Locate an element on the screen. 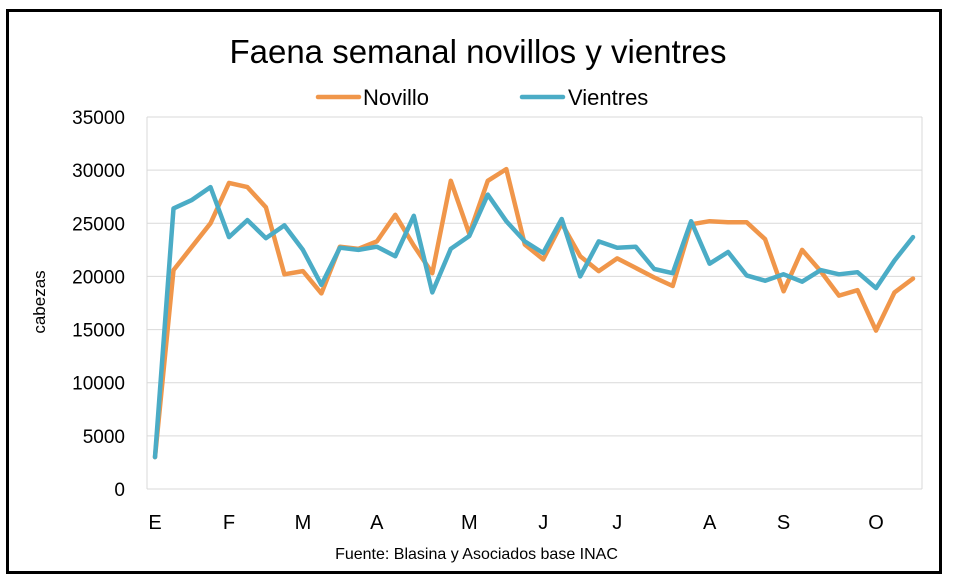 The height and width of the screenshot is (586, 953). source-note: Fuente: Blasina y Asociados base INAC is located at coordinates (476, 554).